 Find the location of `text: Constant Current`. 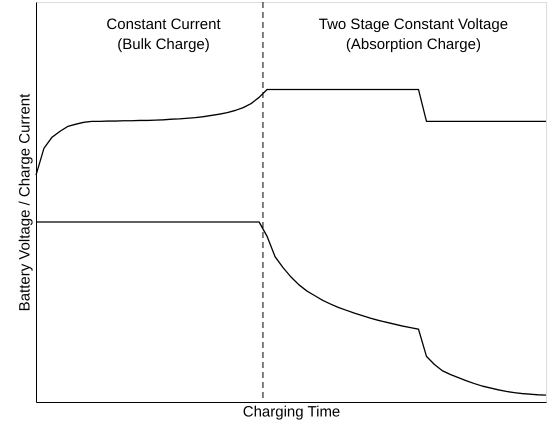

text: Constant Current is located at coordinates (164, 24).